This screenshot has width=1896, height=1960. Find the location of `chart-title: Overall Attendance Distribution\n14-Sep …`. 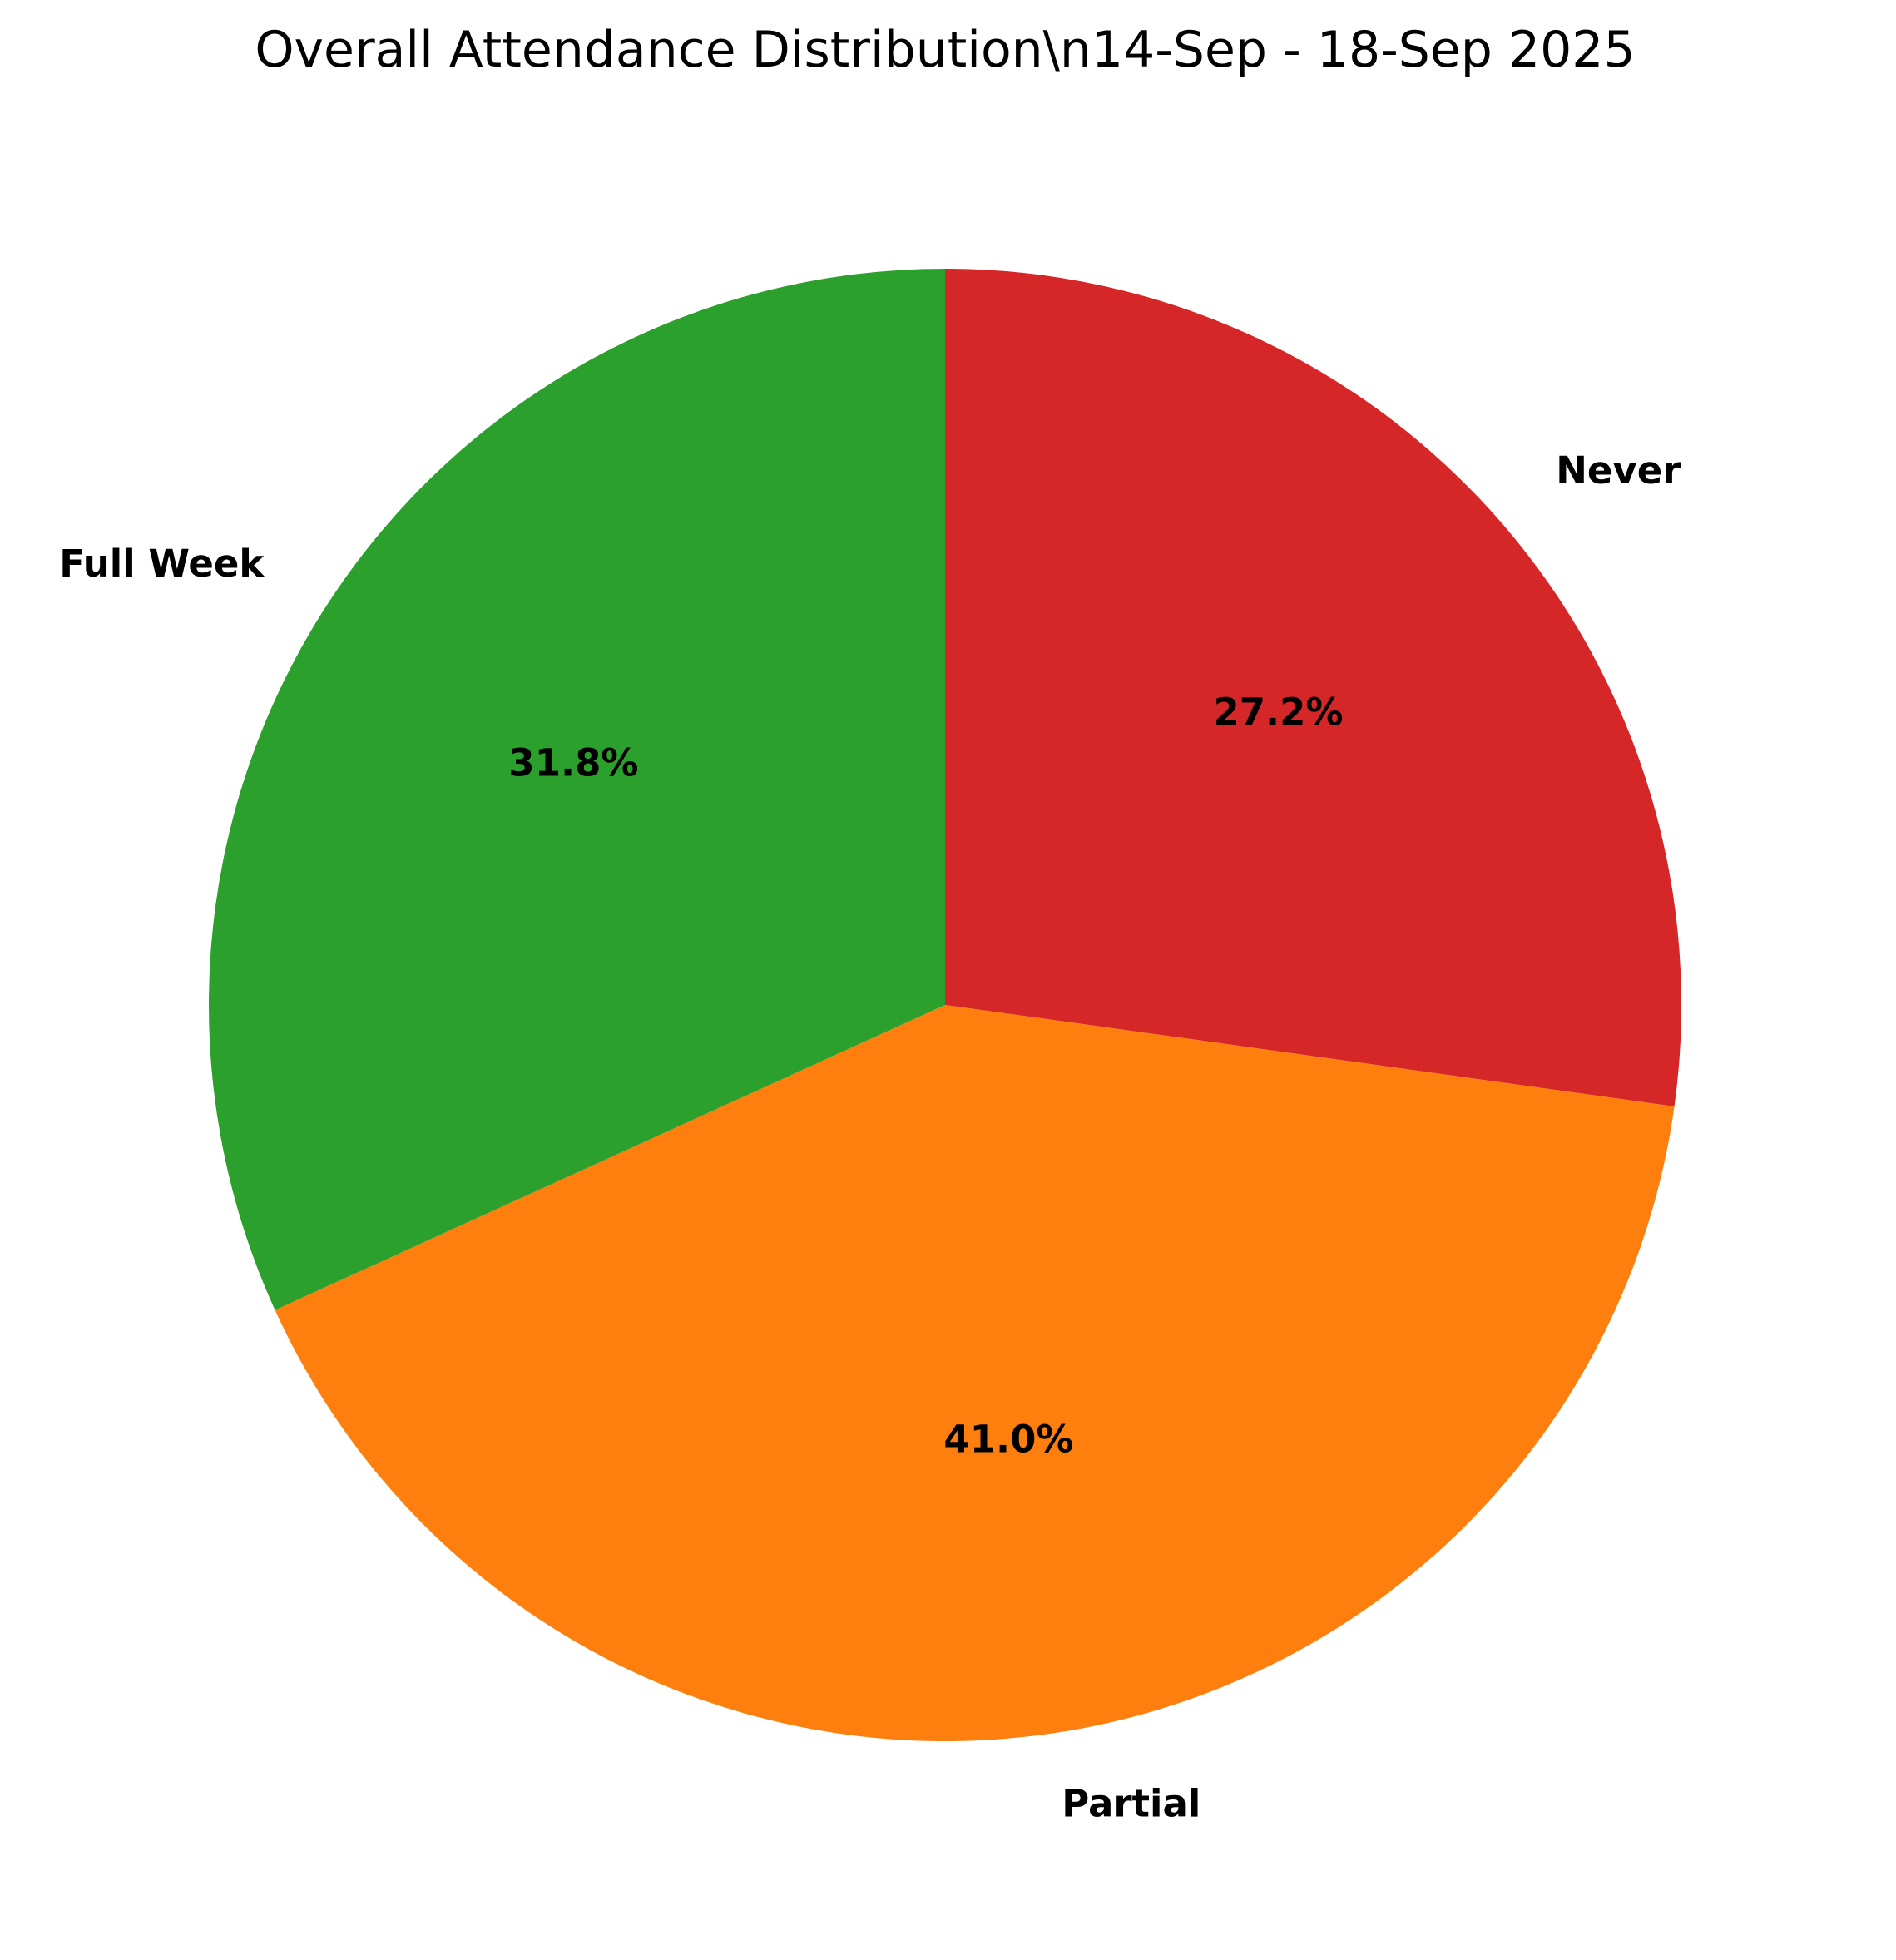

chart-title: Overall Attendance Distribution\n14-Sep … is located at coordinates (945, 50).